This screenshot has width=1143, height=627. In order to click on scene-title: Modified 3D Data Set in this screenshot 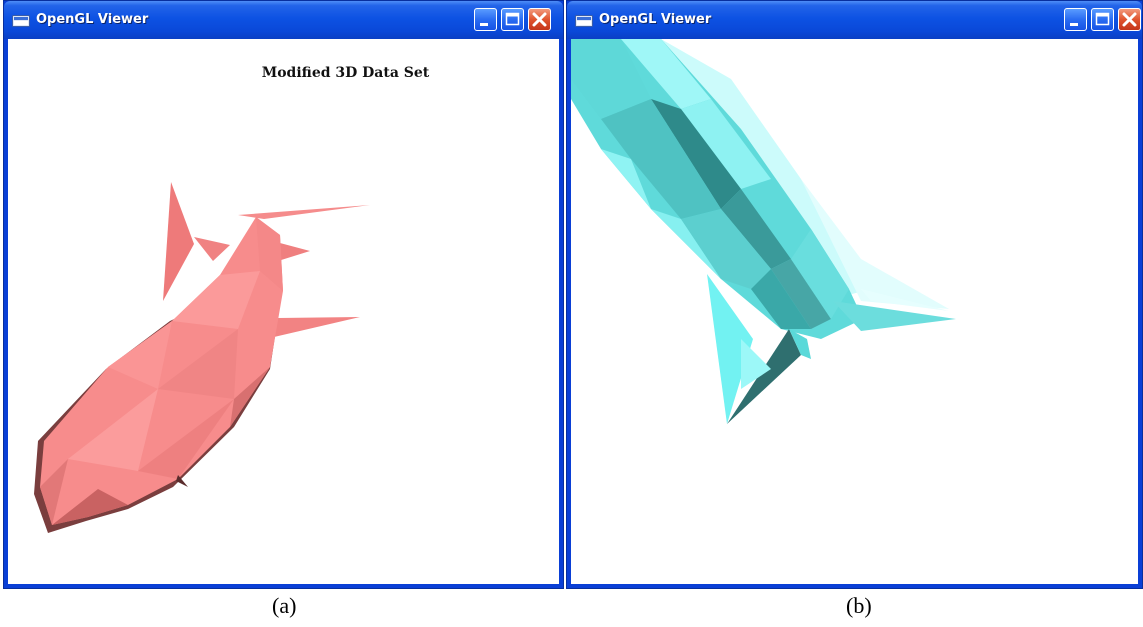, I will do `click(345, 73)`.